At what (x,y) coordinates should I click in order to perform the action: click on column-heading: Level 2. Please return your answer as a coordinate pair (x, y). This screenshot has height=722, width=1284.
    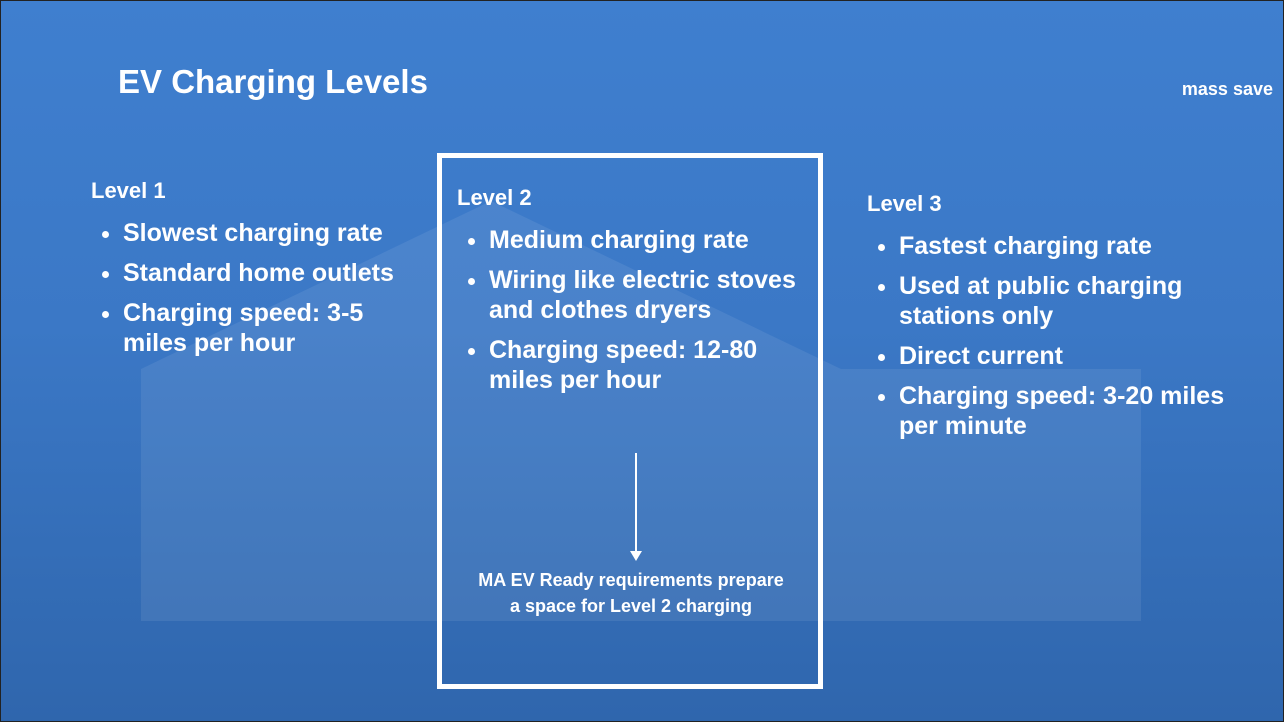
    Looking at the image, I should click on (494, 197).